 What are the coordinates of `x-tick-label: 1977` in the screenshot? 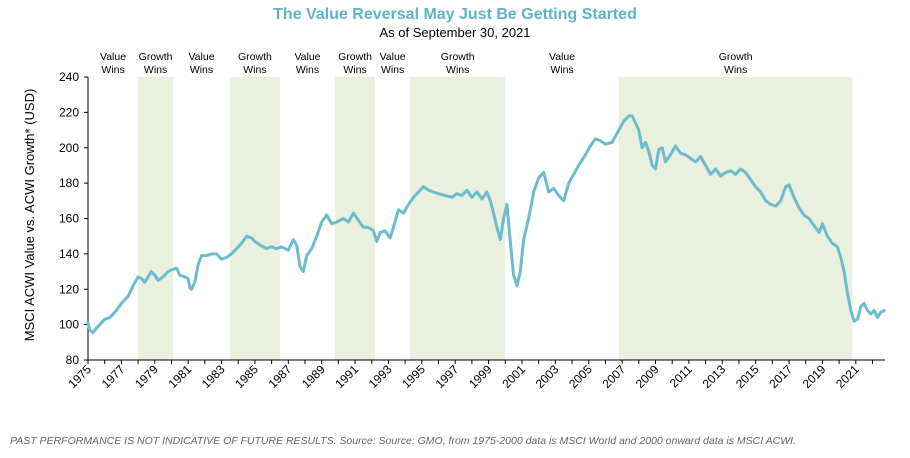 It's located at (113, 376).